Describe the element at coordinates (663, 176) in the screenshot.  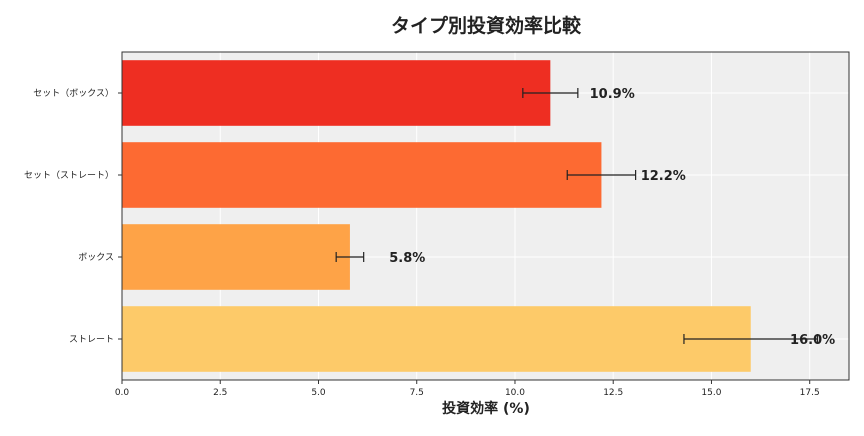
I see `data-label: 12.2%` at that location.